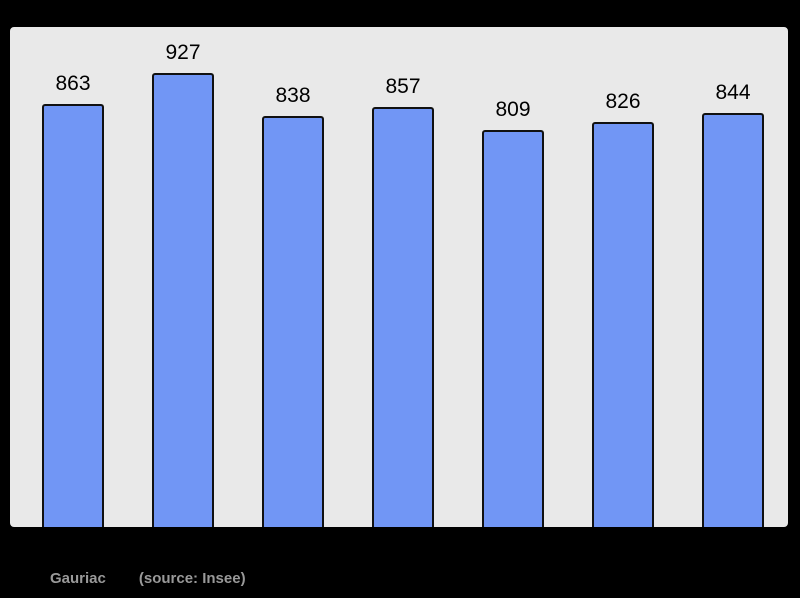 The height and width of the screenshot is (598, 800). Describe the element at coordinates (293, 95) in the screenshot. I see `bar-value-label: 838` at that location.